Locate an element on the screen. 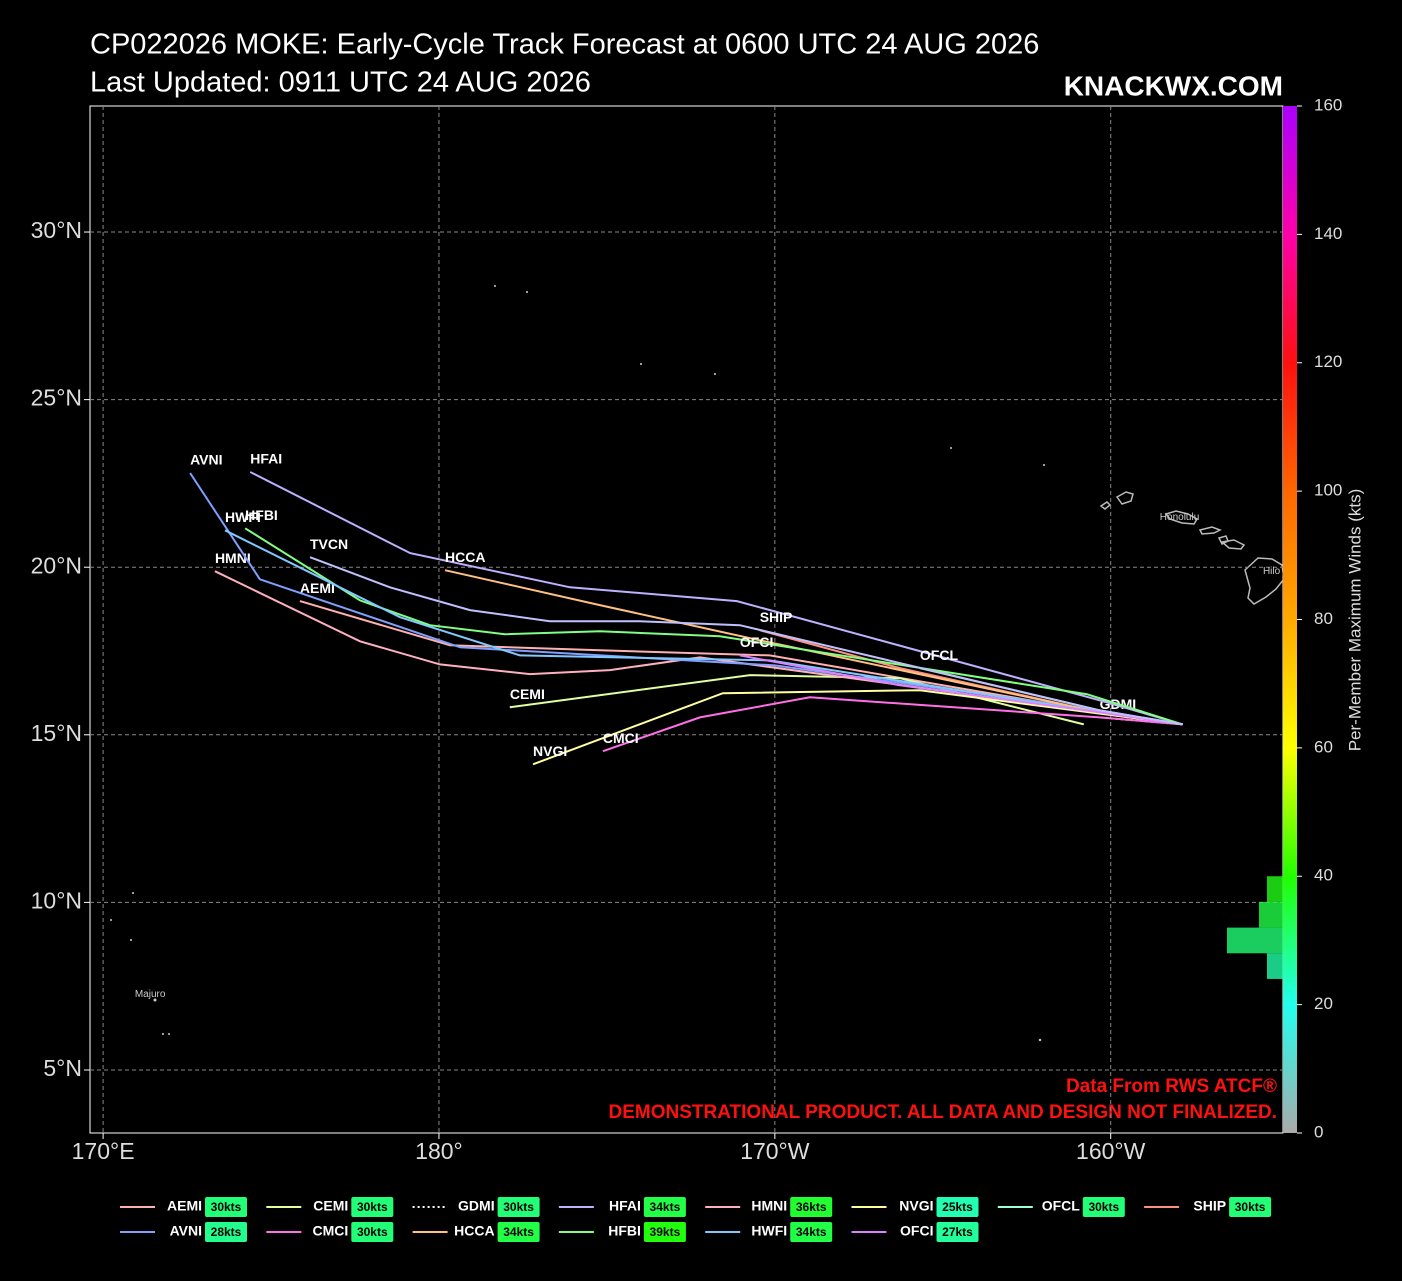 Image resolution: width=1402 pixels, height=1281 pixels. legend-wind: 39kts is located at coordinates (665, 1232).